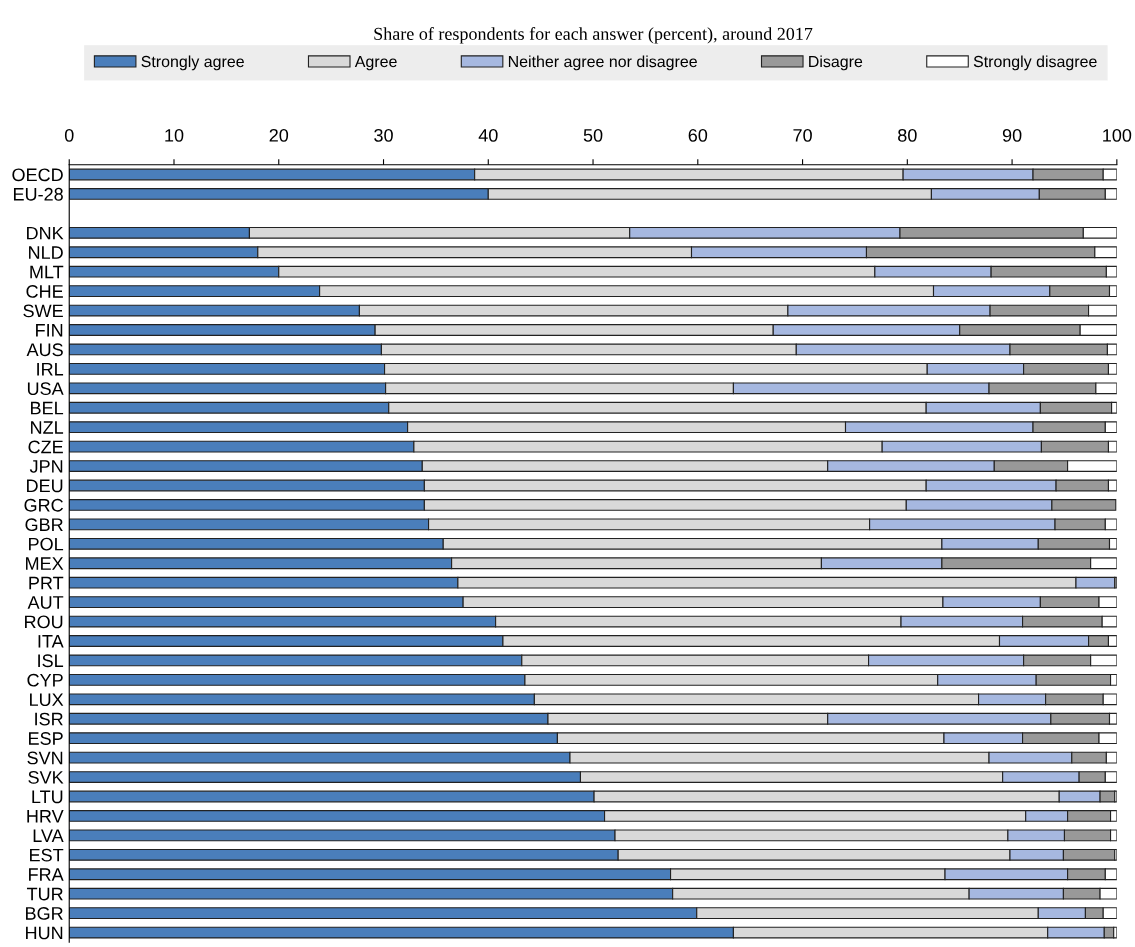 The width and height of the screenshot is (1135, 947). Describe the element at coordinates (51, 641) in the screenshot. I see `y-tick-label: ITA` at that location.